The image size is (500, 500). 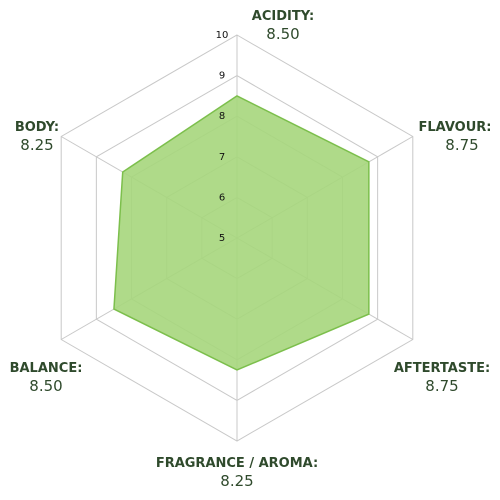 What do you see at coordinates (222, 238) in the screenshot?
I see `tick-label: 5` at bounding box center [222, 238].